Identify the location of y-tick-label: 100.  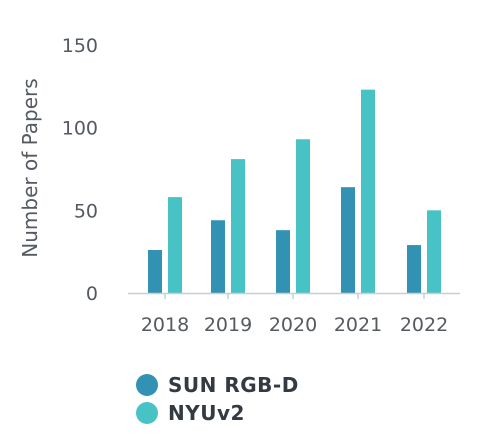
(80, 129).